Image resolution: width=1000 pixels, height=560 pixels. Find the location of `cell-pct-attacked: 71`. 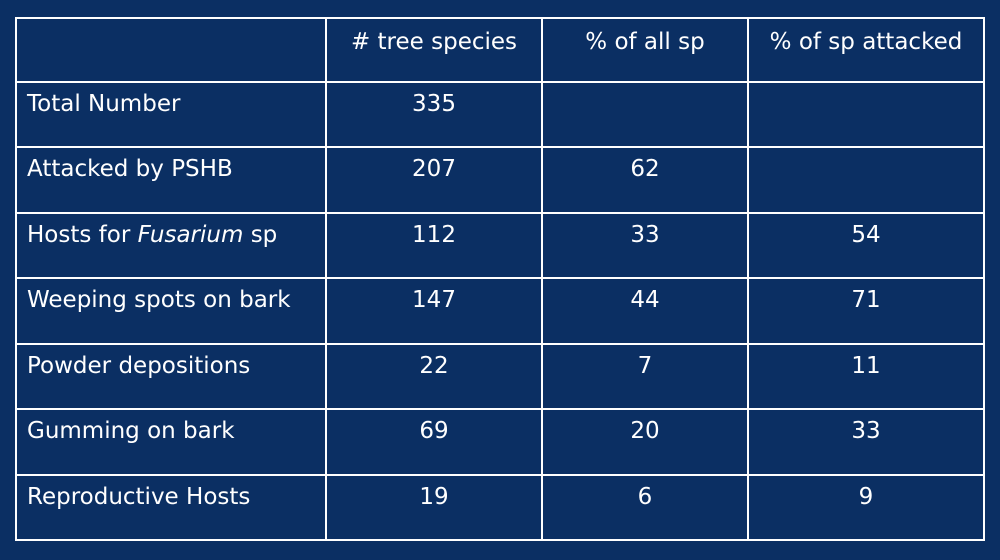

cell-pct-attacked: 71 is located at coordinates (866, 311).